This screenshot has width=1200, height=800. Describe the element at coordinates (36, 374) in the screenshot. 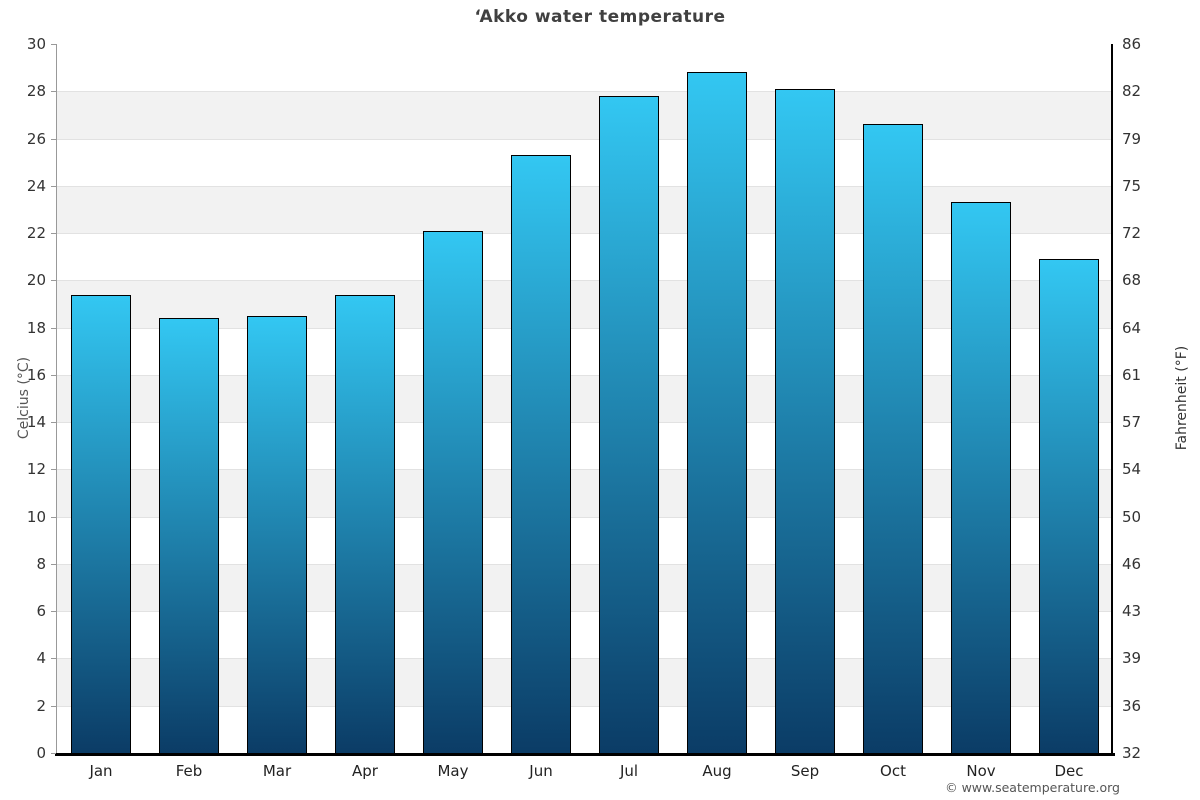

I see `y-tick-celsius: 16` at that location.